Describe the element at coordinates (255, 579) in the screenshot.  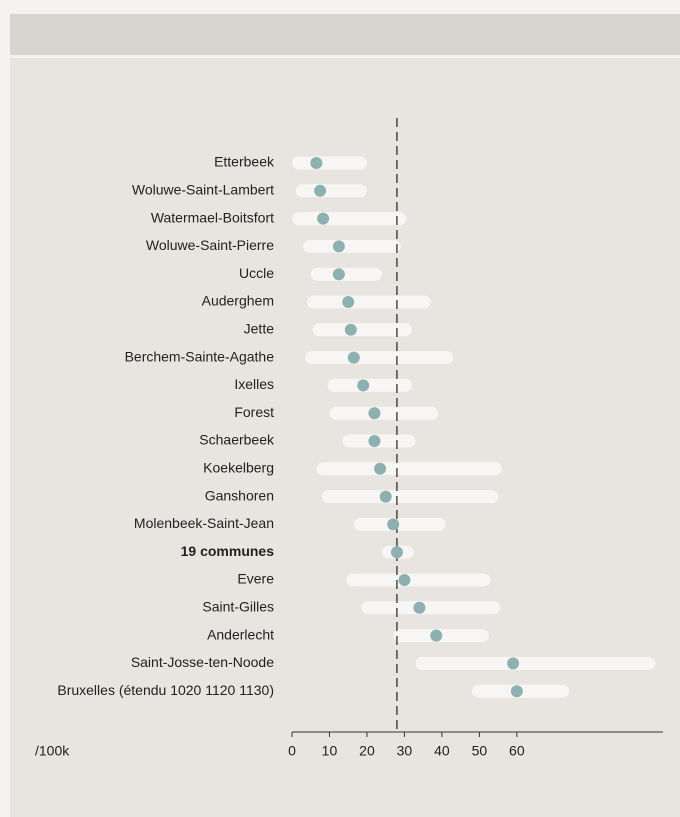
I see `category-label: Evere` at that location.